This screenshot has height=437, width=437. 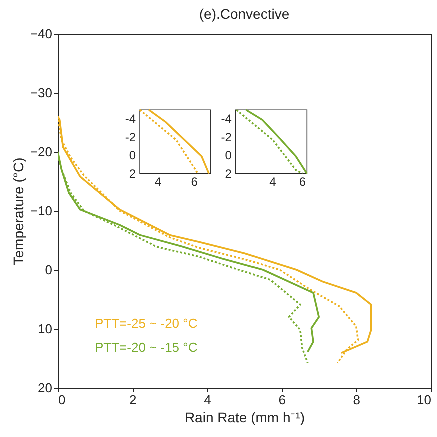 I want to click on y-tick-label: 10, so click(x=45, y=329).